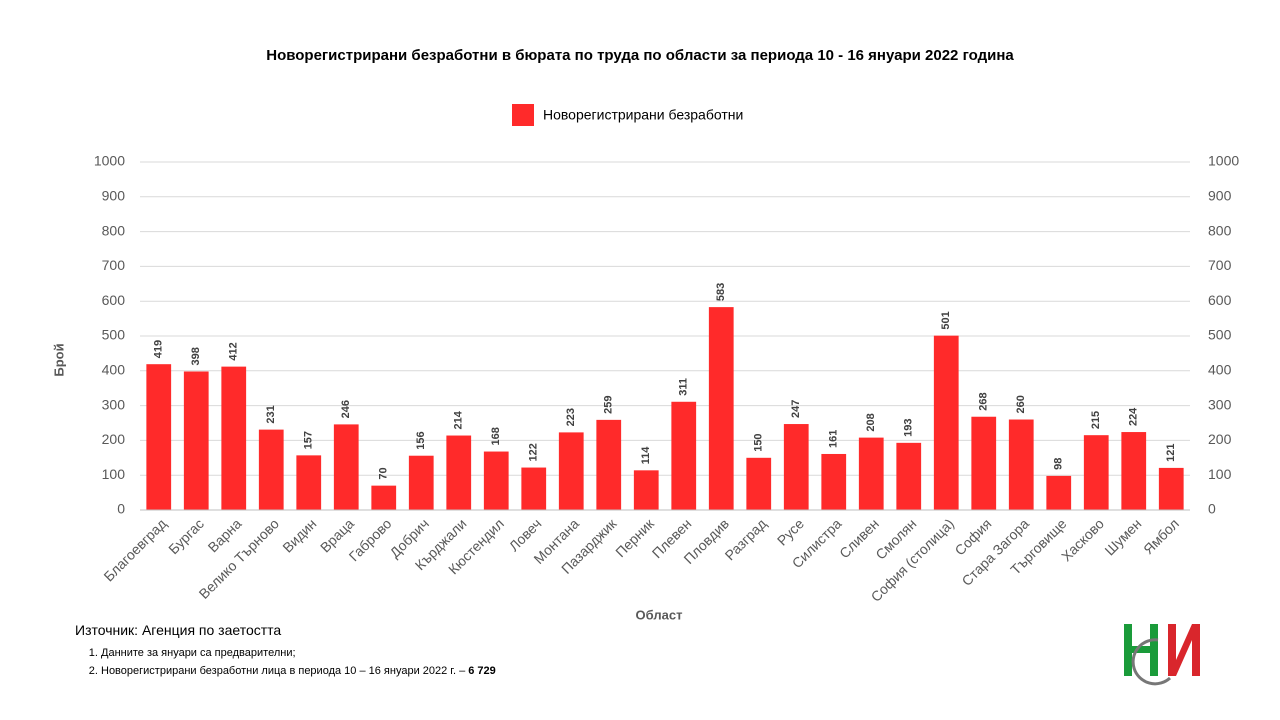  I want to click on value-label: 122, so click(534, 452).